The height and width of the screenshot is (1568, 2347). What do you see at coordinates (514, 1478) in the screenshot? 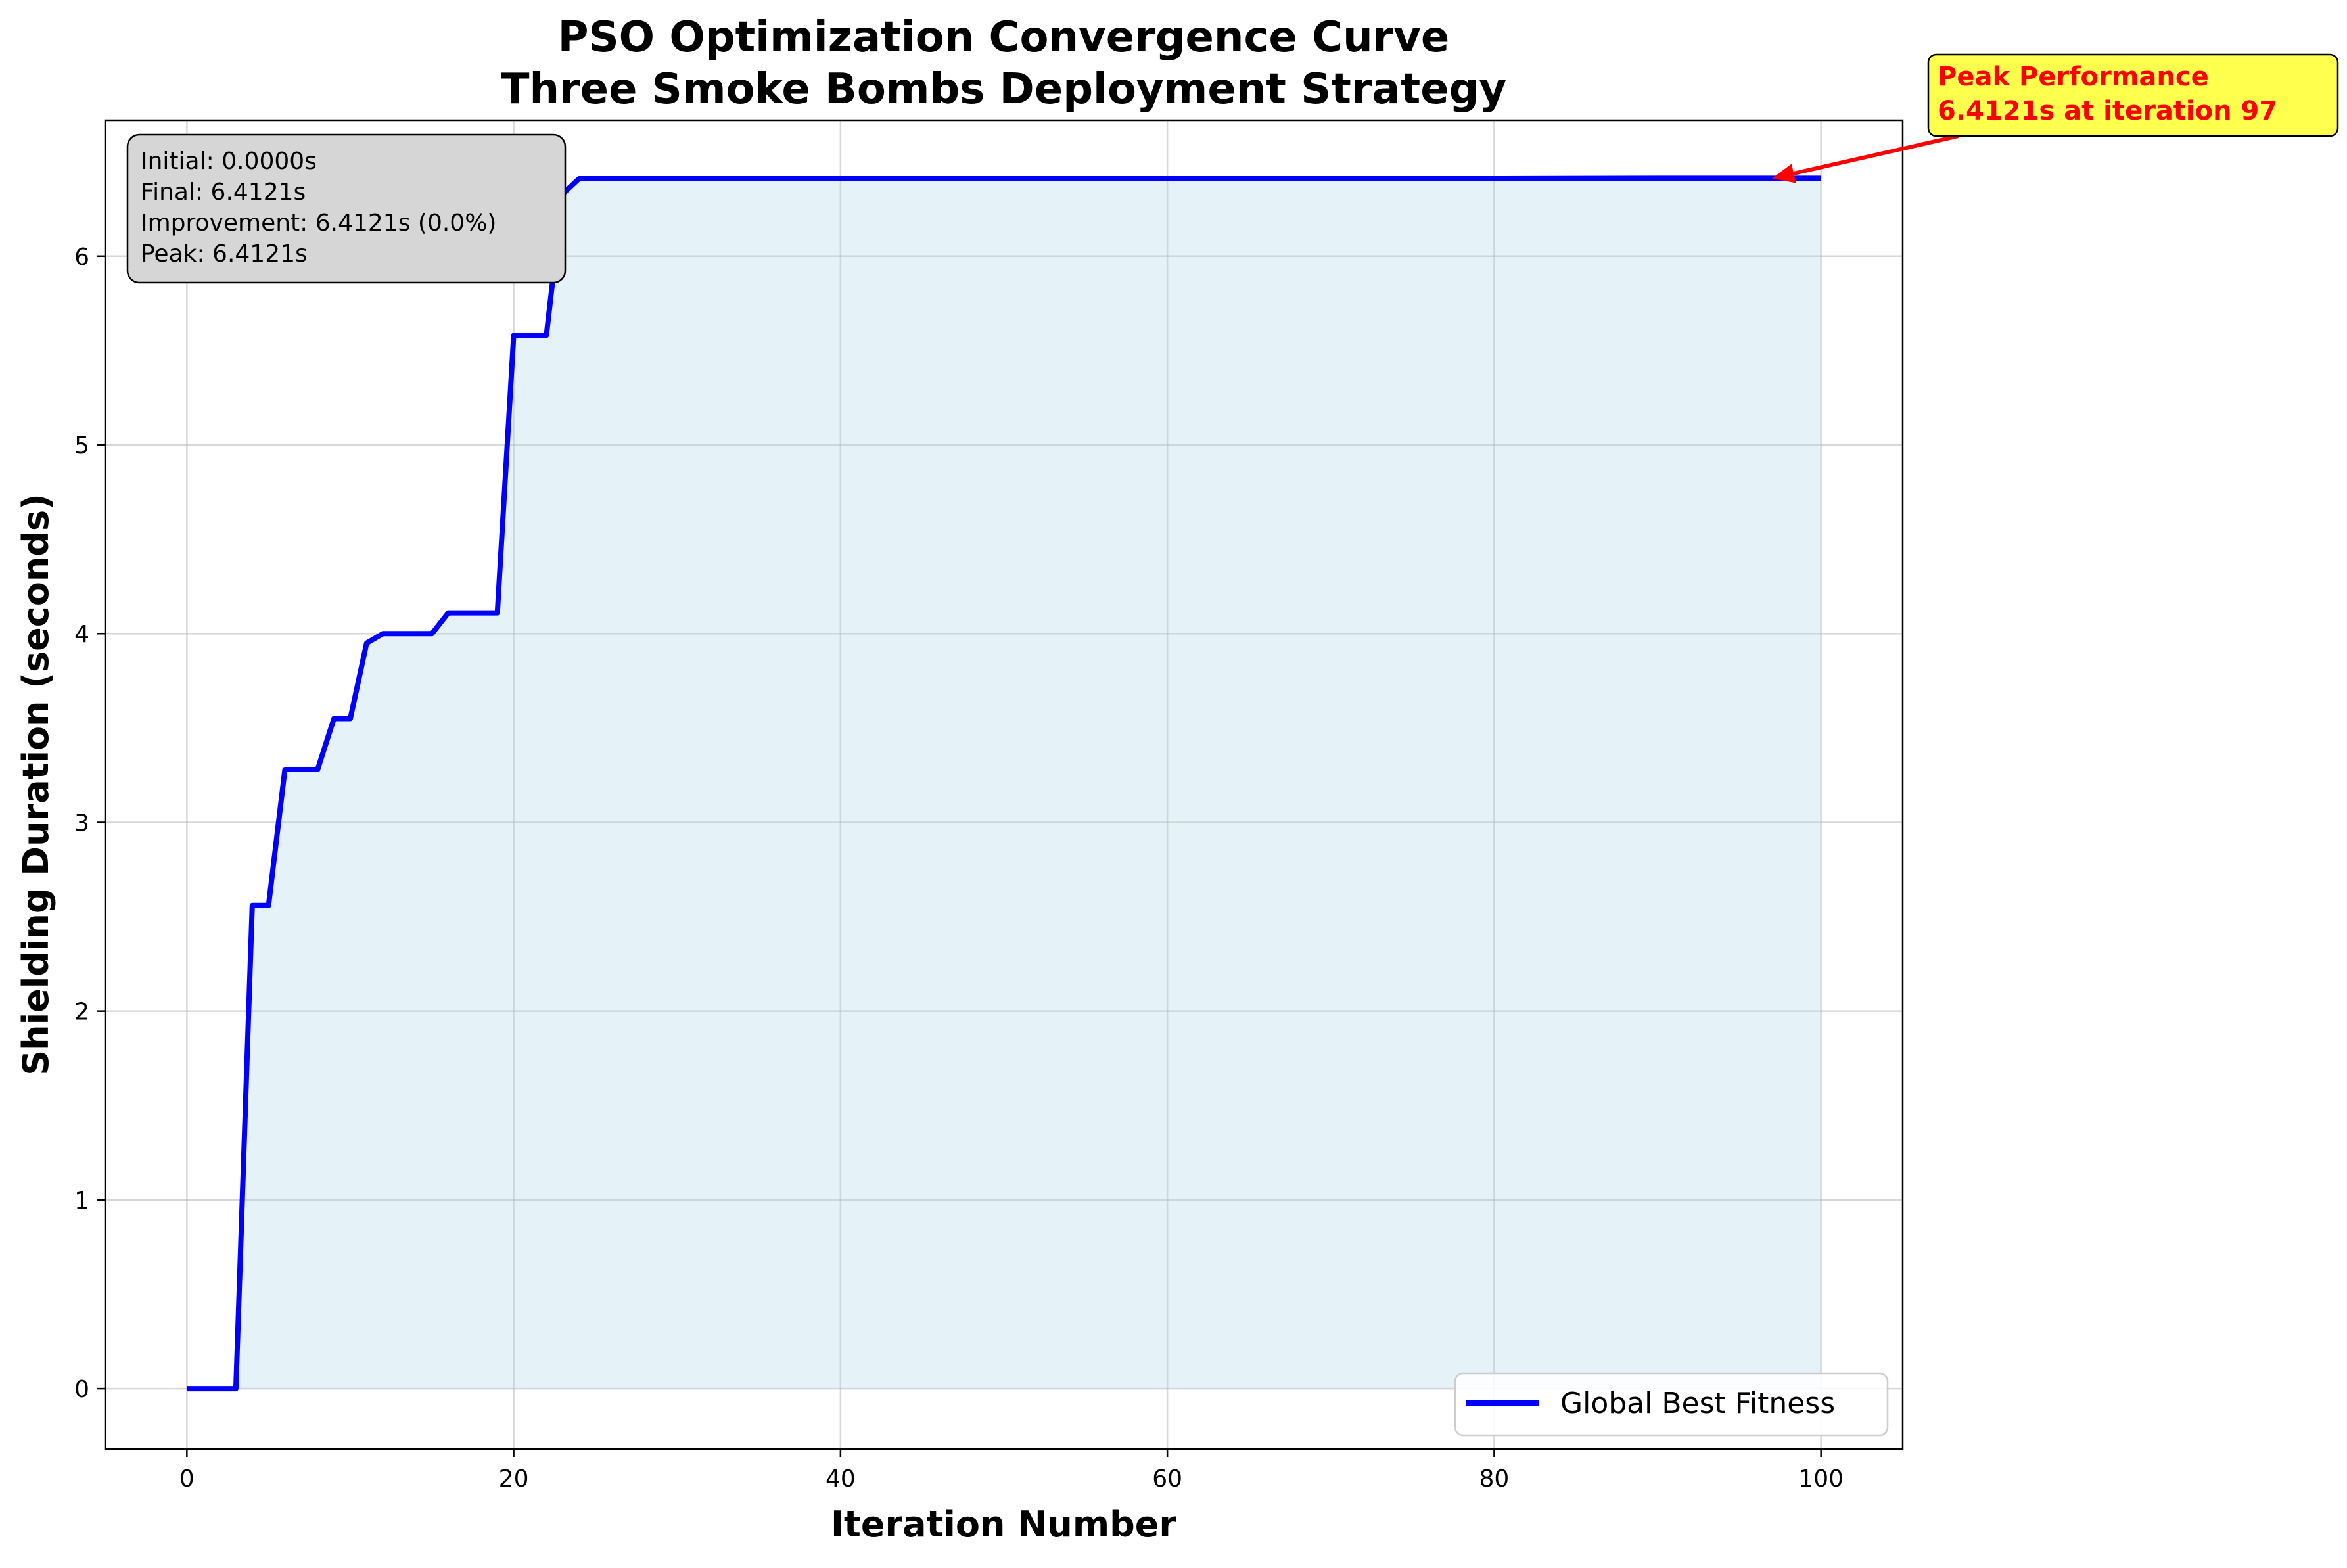
I see `x-tick-label: 20` at bounding box center [514, 1478].